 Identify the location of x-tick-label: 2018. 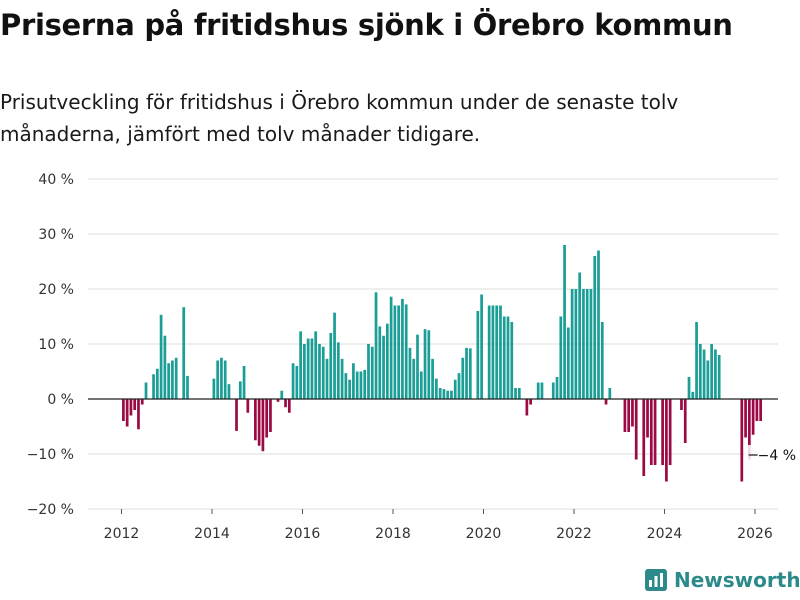
(393, 534).